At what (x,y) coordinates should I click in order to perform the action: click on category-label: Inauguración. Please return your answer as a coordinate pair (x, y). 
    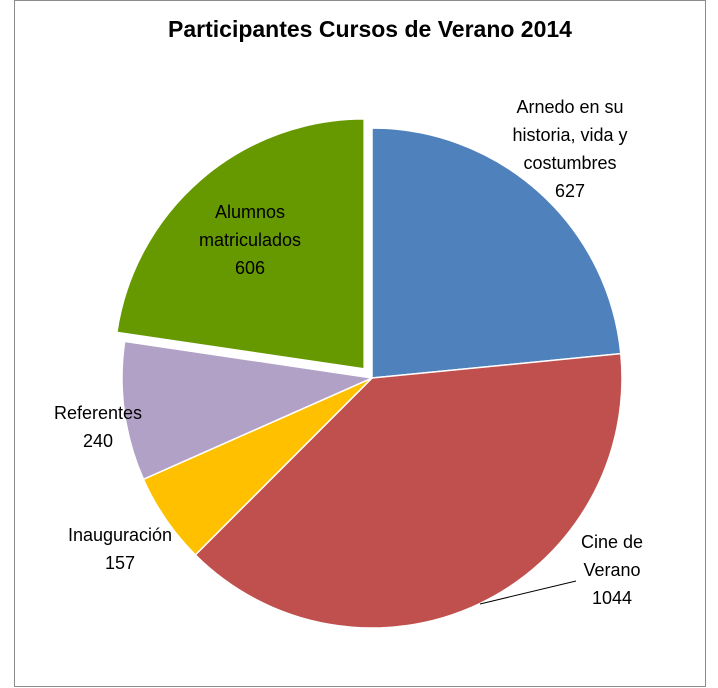
    Looking at the image, I should click on (120, 535).